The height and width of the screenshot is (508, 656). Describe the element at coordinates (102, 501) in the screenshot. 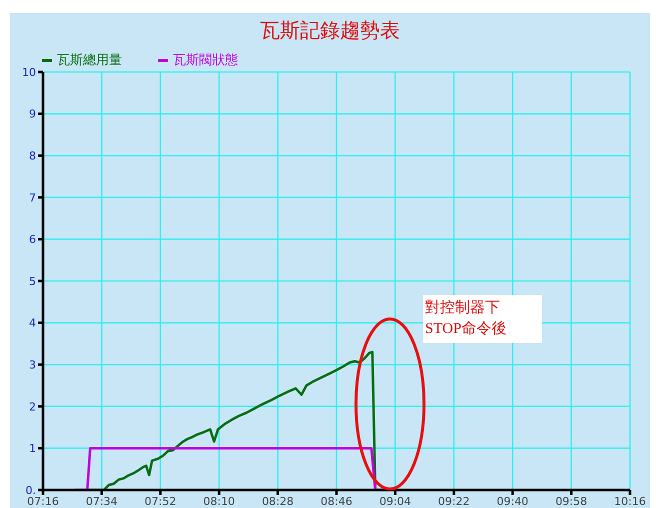

I see `x-tick-label: 07:34` at that location.